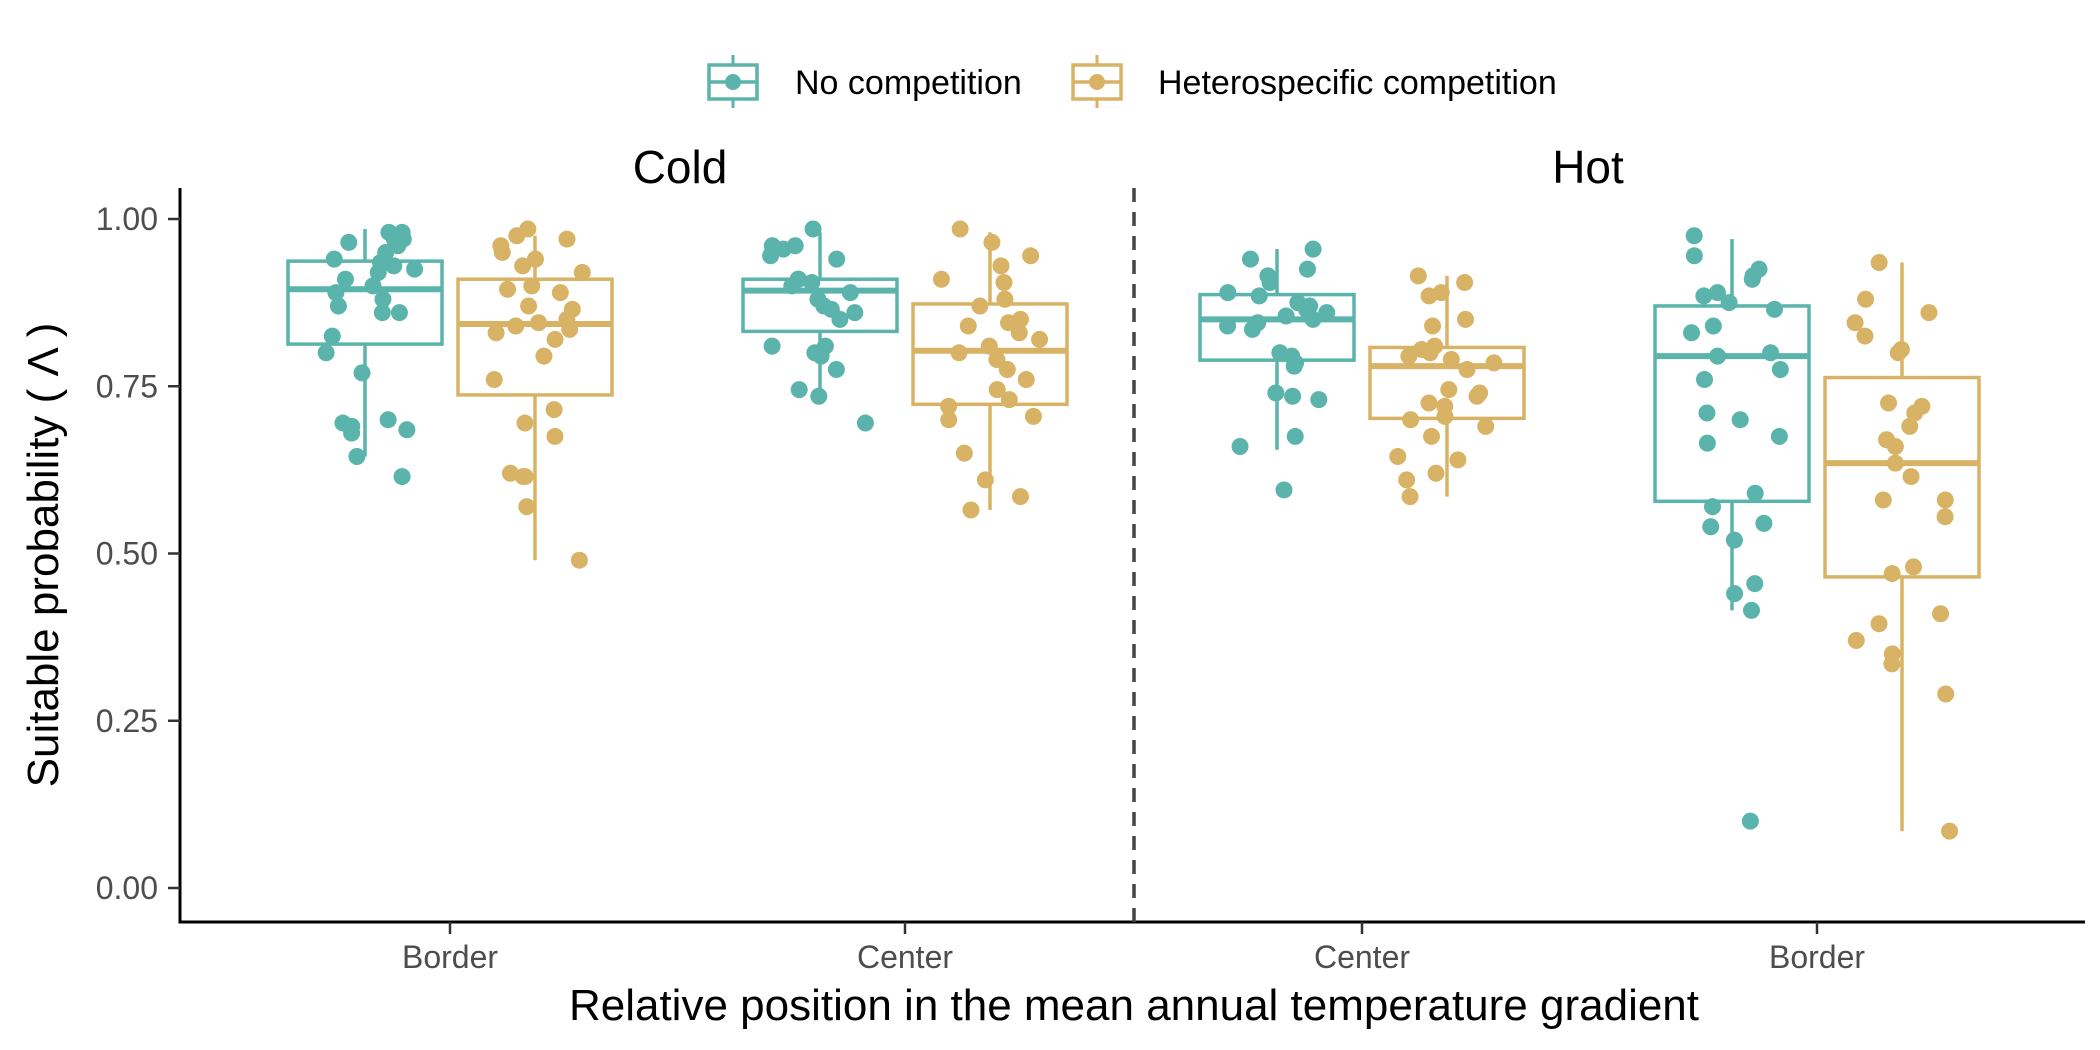  I want to click on box-iqr, so click(535, 337).